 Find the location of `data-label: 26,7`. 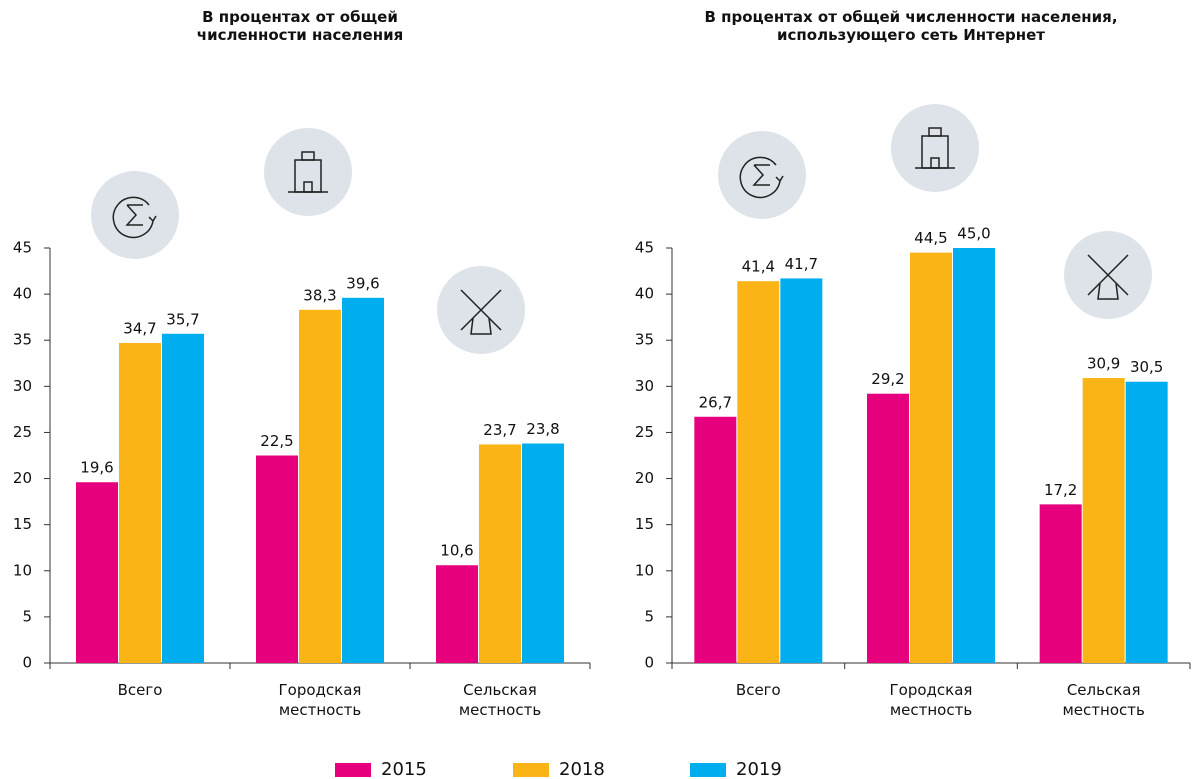

data-label: 26,7 is located at coordinates (715, 402).